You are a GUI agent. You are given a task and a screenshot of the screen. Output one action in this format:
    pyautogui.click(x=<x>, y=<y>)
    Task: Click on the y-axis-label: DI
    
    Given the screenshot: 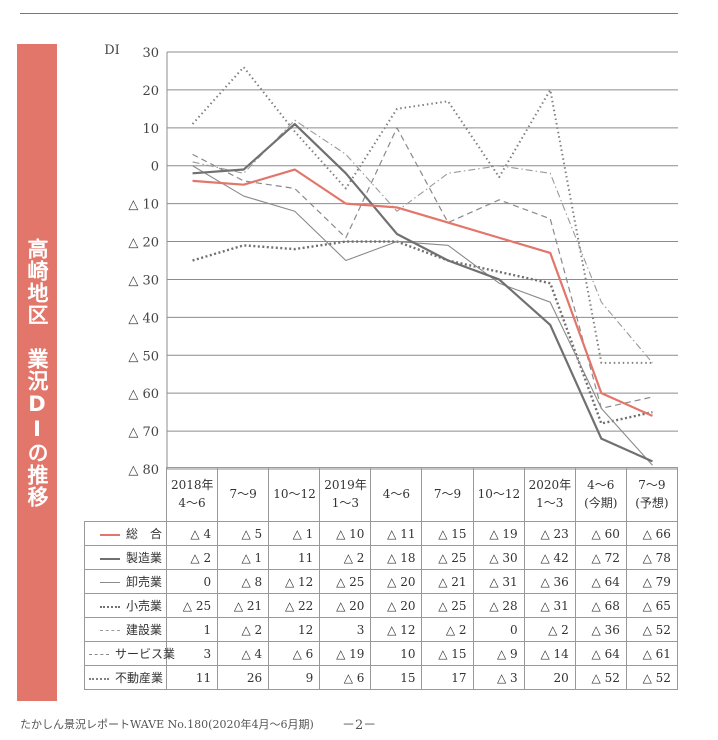 What is the action you would take?
    pyautogui.click(x=112, y=50)
    